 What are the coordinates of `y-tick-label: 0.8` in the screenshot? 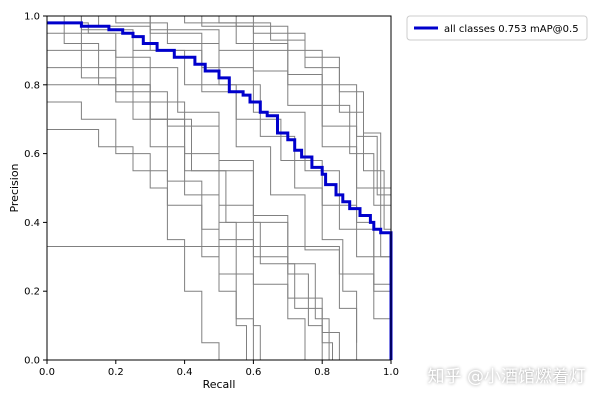 It's located at (32, 85).